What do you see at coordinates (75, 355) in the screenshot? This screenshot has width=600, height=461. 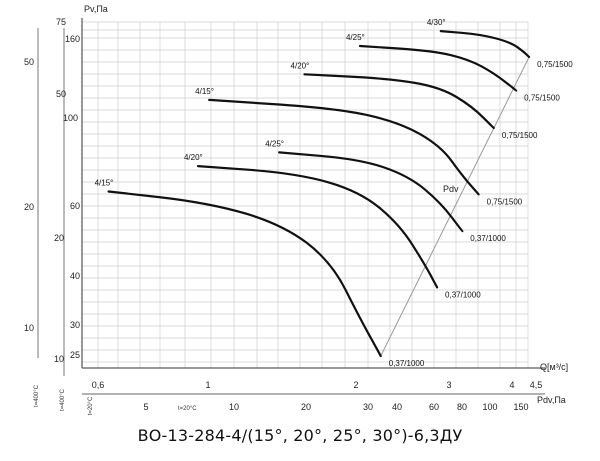 I see `y-tick-label: 25` at bounding box center [75, 355].